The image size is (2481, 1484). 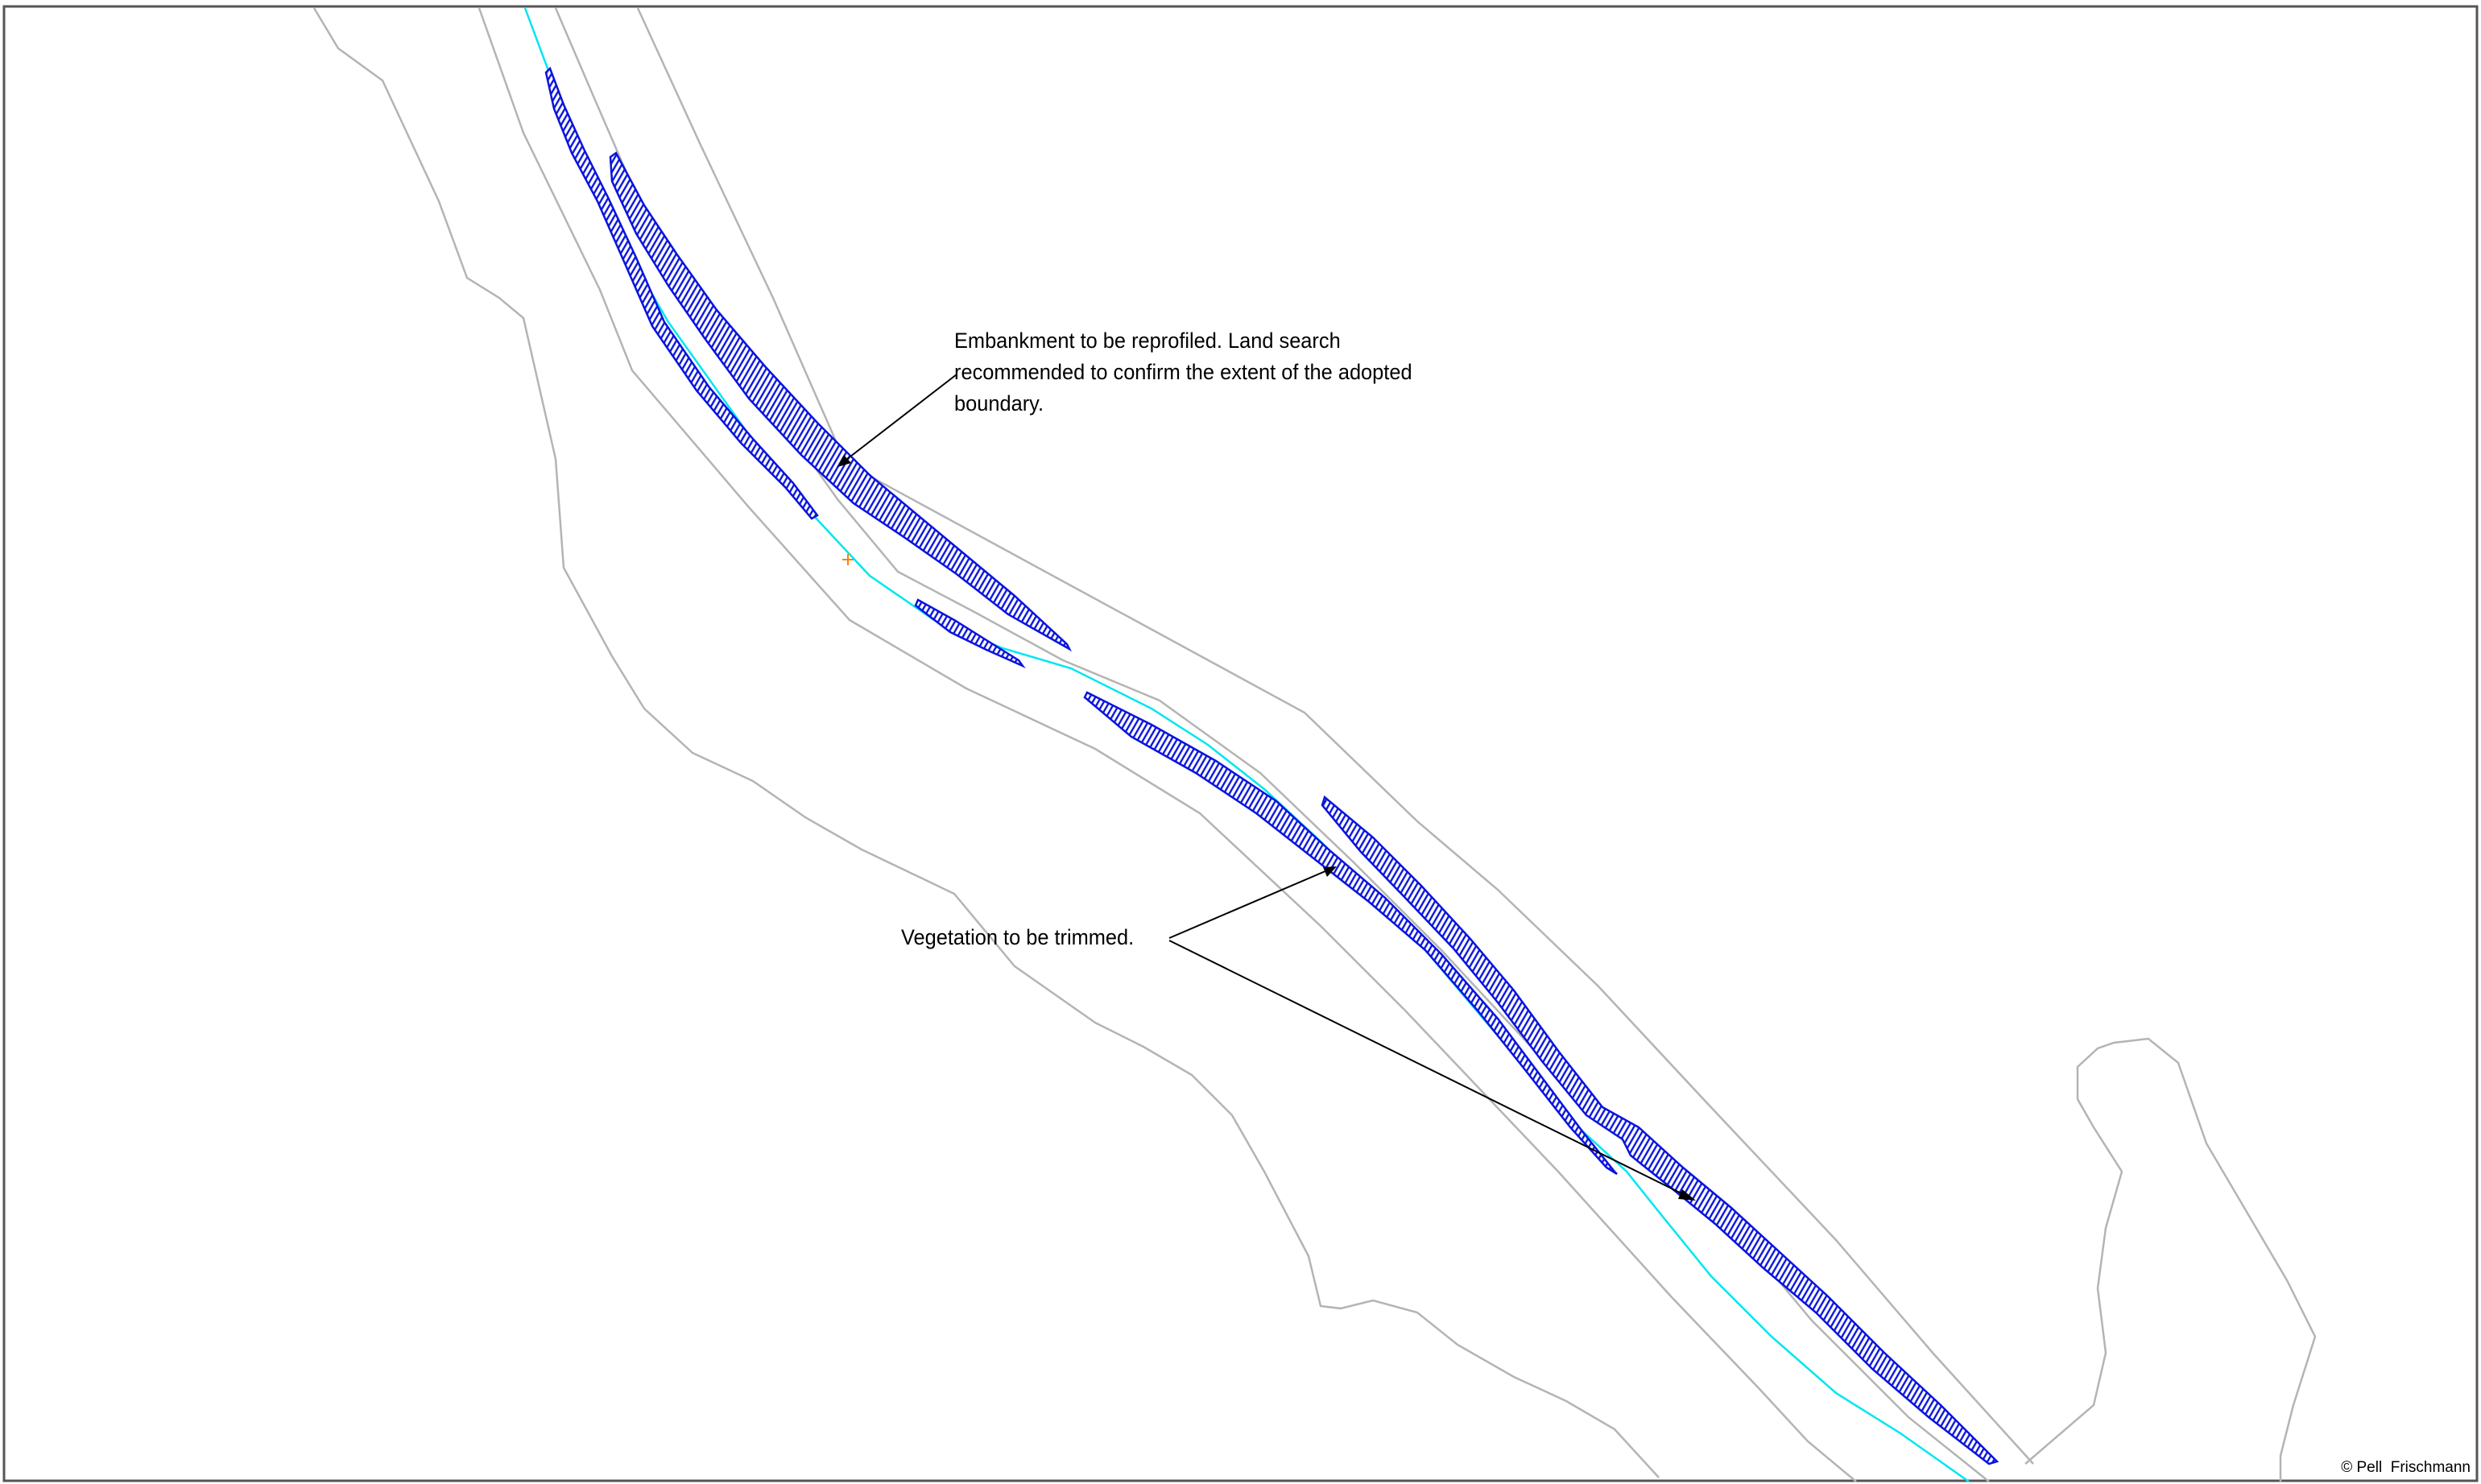 I want to click on embankment-strip-north, so click(x=840, y=401).